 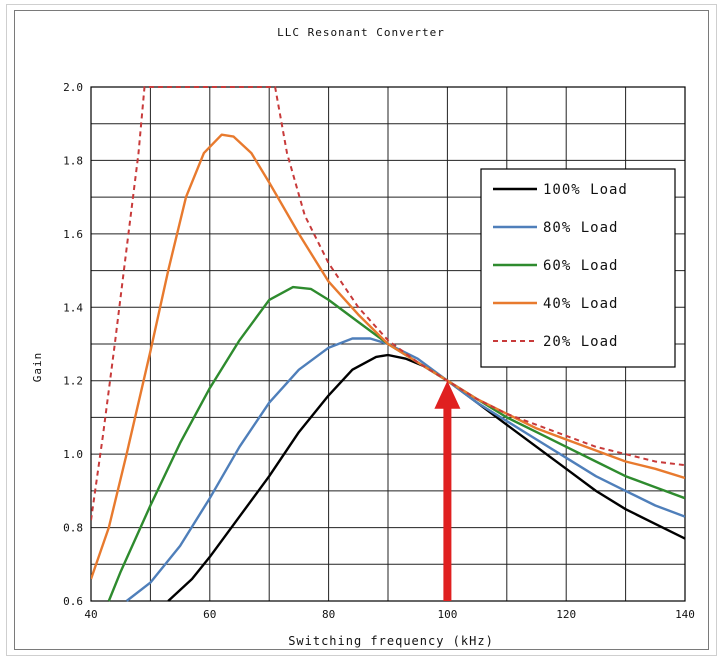 I want to click on x-axis-label: Switching frequency (kHz), so click(x=391, y=641).